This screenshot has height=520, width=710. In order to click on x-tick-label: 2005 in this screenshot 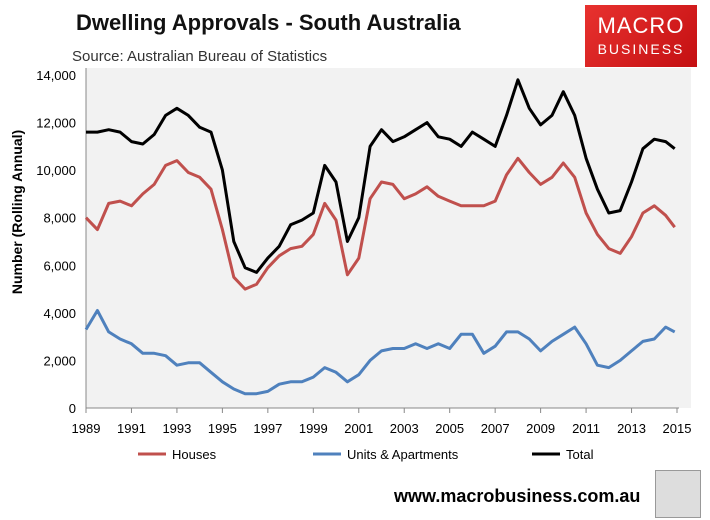, I will do `click(449, 428)`.